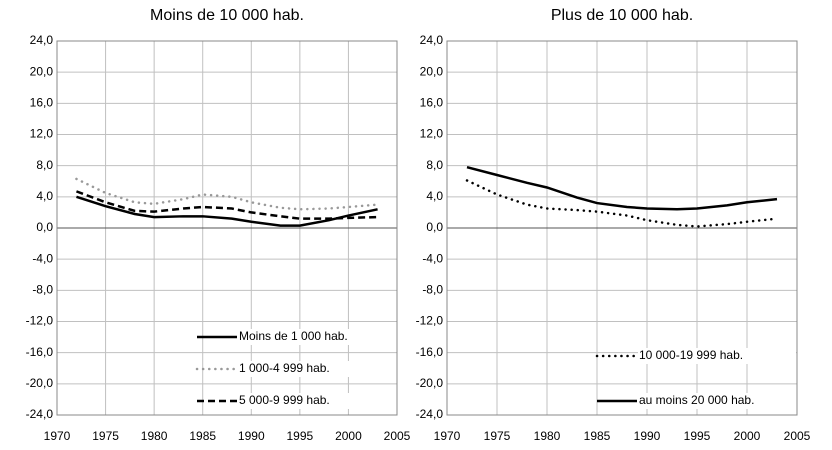 Image resolution: width=832 pixels, height=450 pixels. I want to click on legend-label: 1 000-4 999 hab., so click(284, 368).